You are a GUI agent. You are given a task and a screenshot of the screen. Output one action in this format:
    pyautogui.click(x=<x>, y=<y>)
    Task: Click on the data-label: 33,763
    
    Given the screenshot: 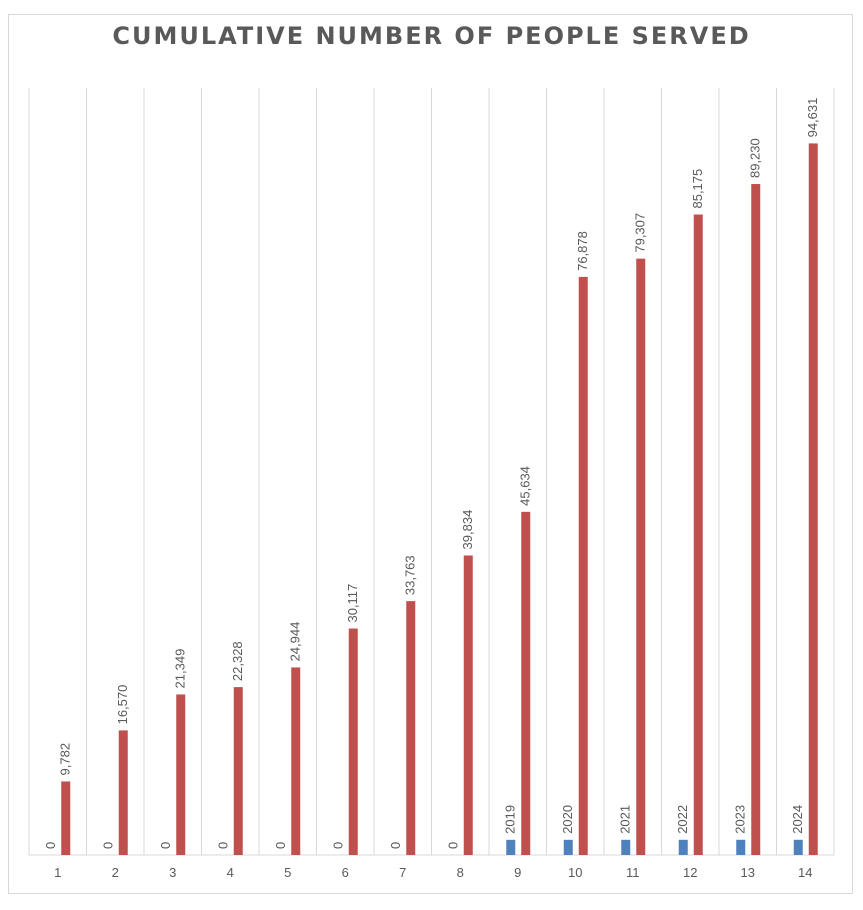 What is the action you would take?
    pyautogui.click(x=410, y=575)
    